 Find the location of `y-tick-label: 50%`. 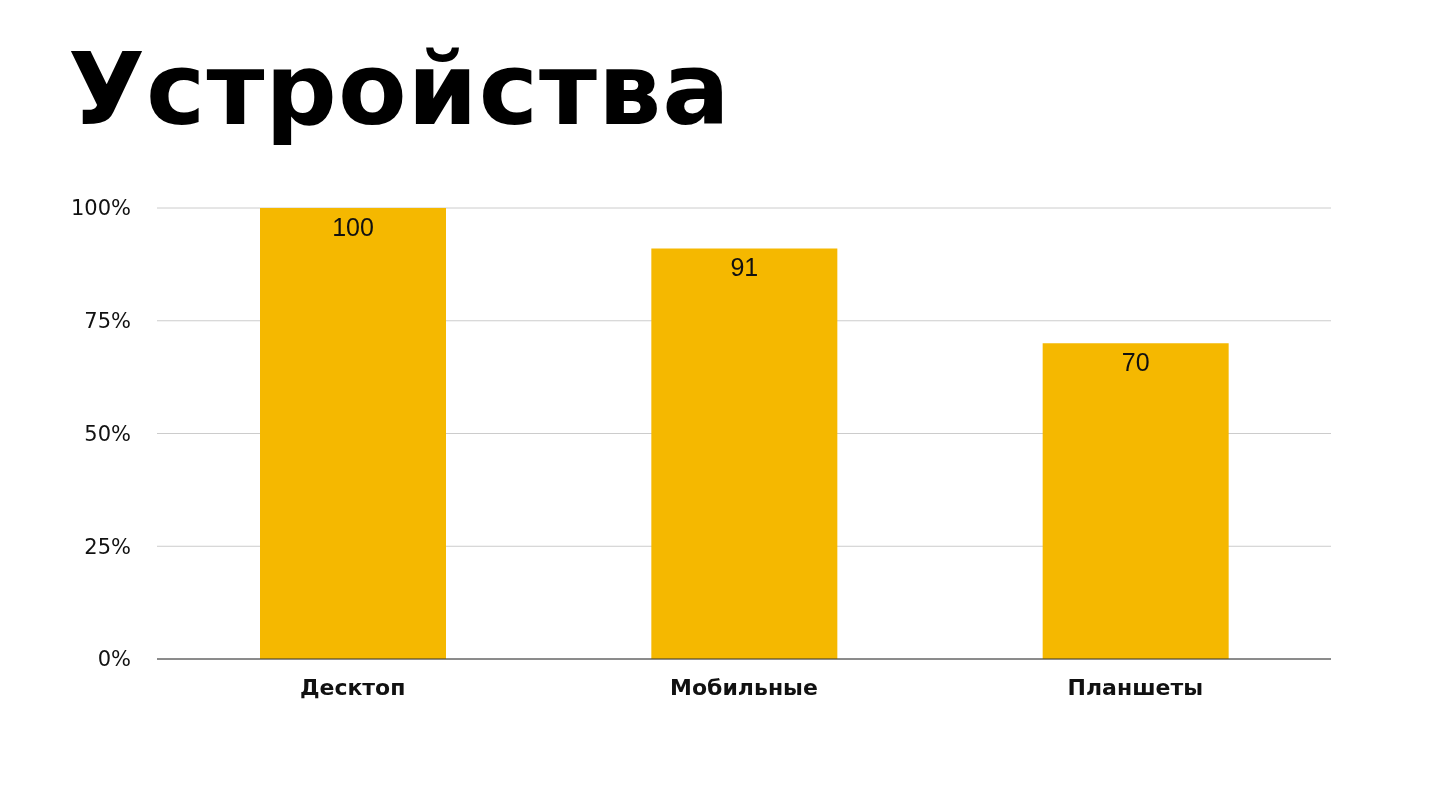

y-tick-label: 50% is located at coordinates (107, 433).